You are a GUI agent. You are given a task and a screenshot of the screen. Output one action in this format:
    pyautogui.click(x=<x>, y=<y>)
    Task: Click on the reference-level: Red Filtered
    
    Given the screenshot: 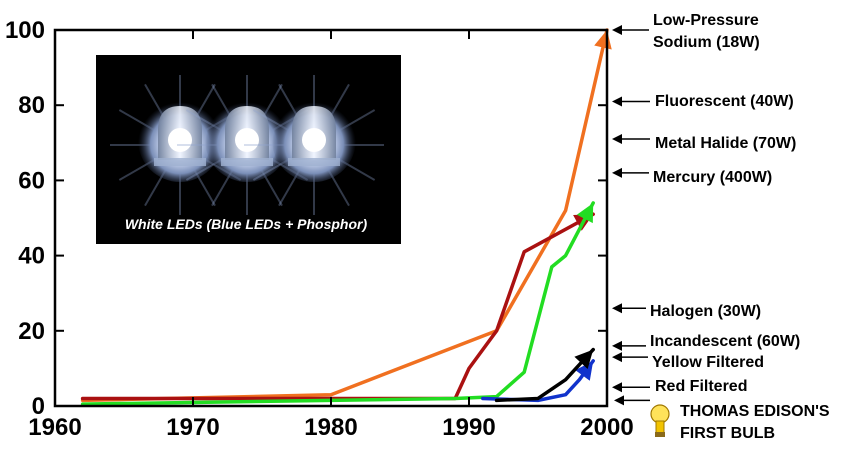 What is the action you would take?
    pyautogui.click(x=679, y=386)
    